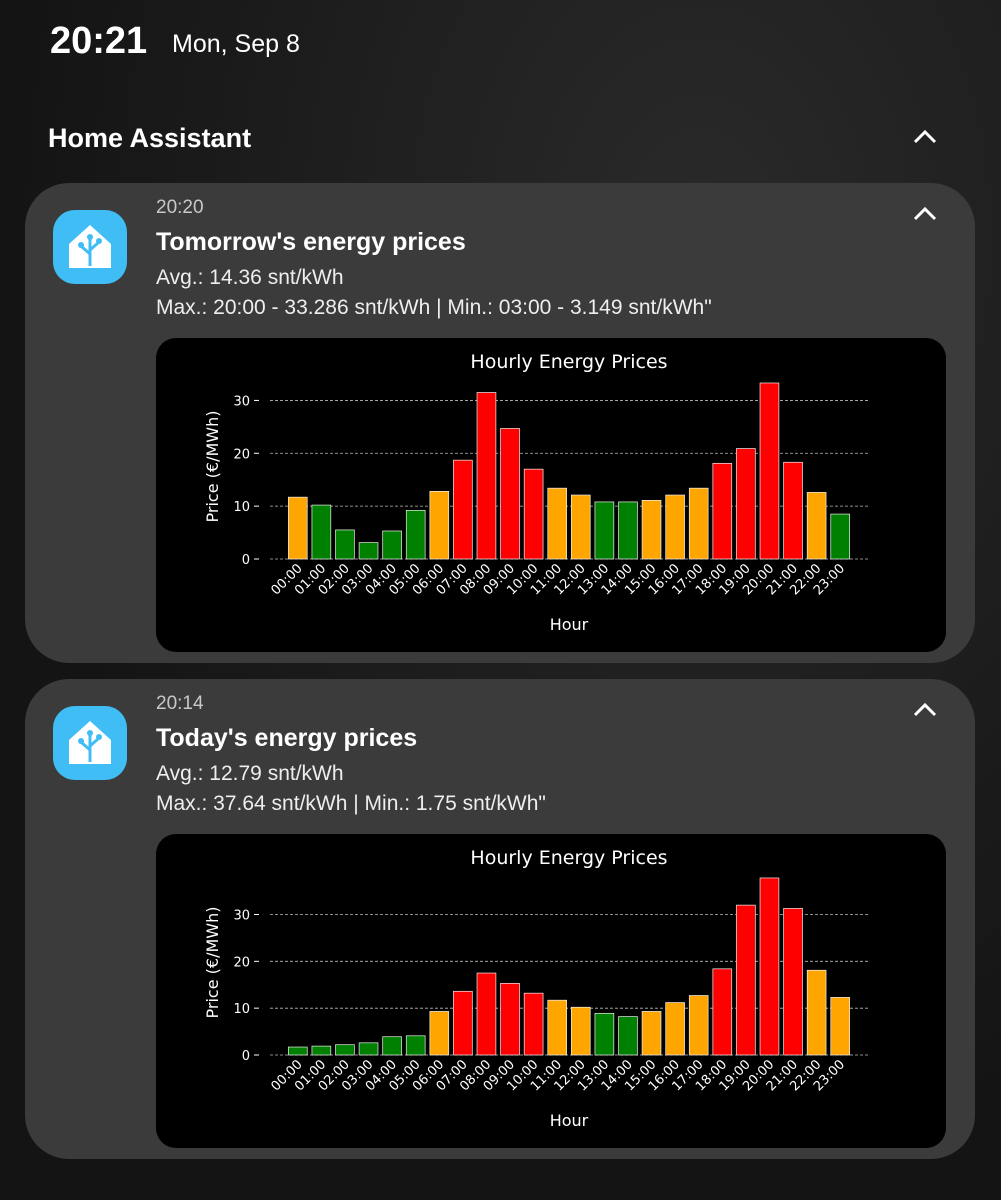  I want to click on clock: 20:21, so click(99, 41).